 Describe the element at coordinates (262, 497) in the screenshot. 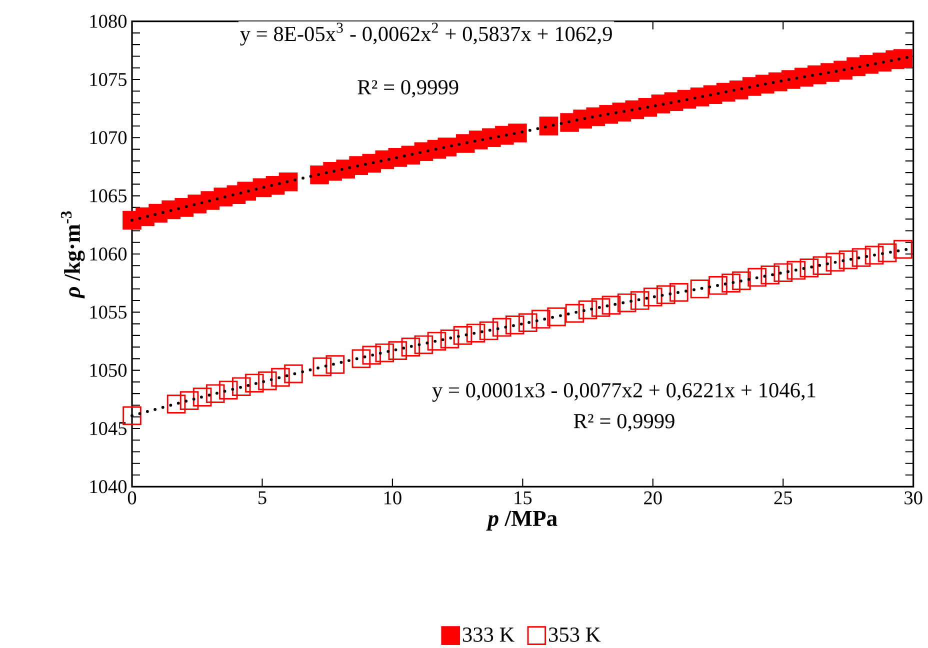

I see `x-tick-label: 5` at that location.